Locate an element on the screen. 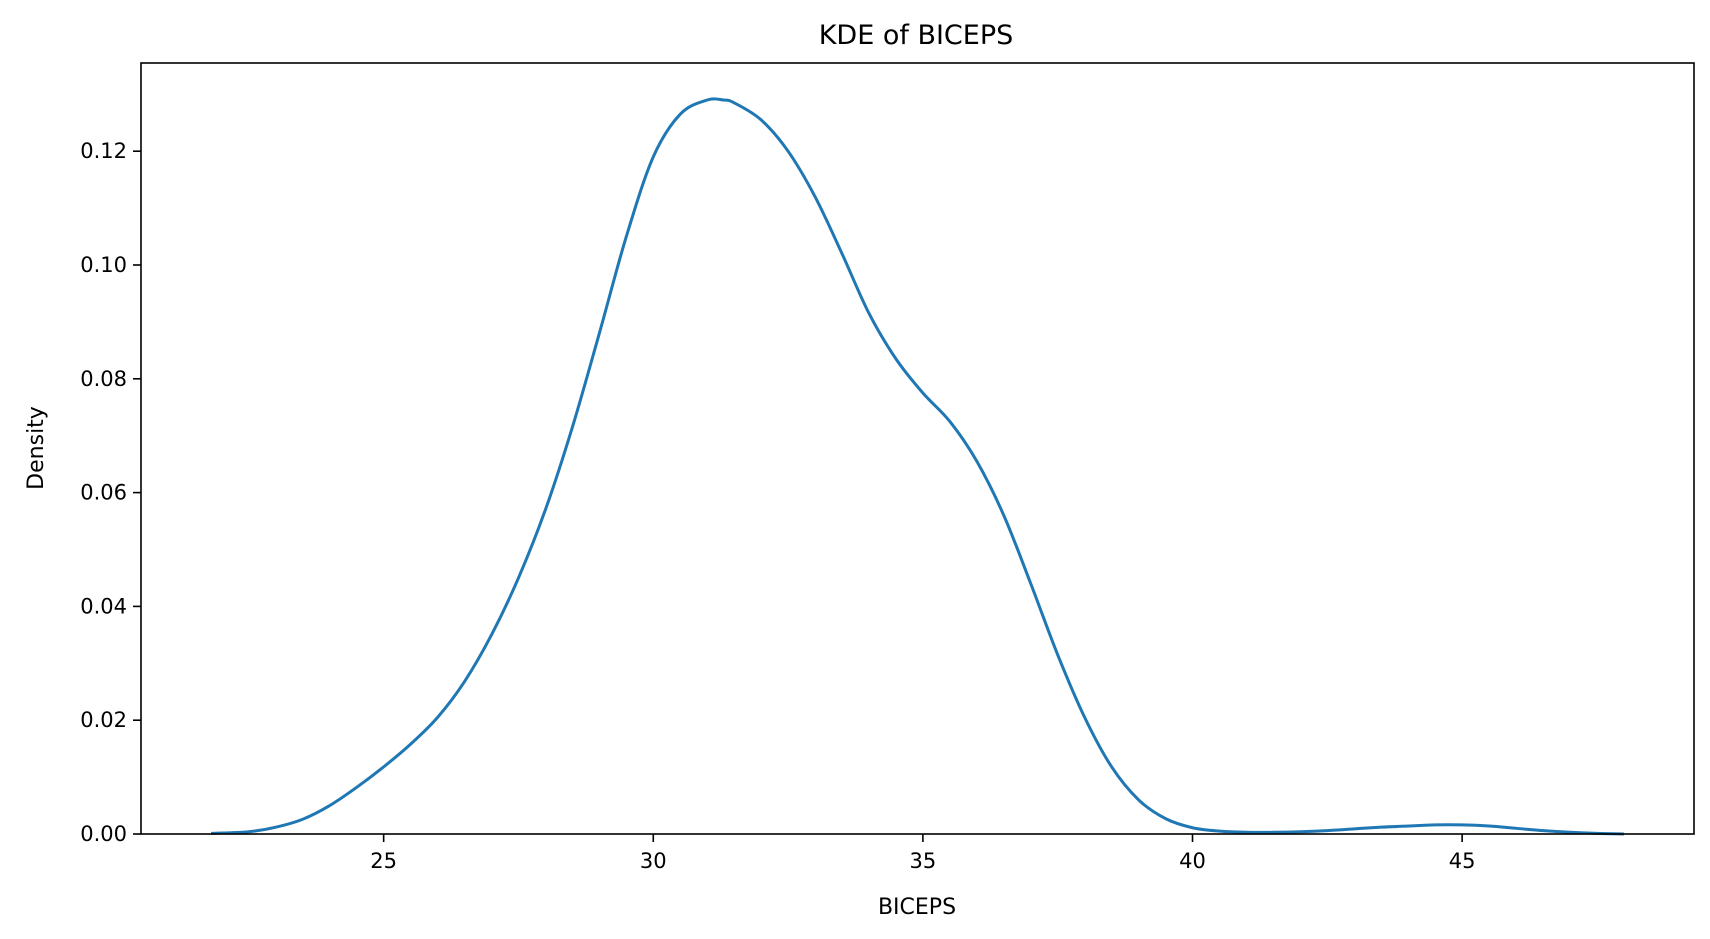  y-tick-label: 0.02 is located at coordinates (103, 720).